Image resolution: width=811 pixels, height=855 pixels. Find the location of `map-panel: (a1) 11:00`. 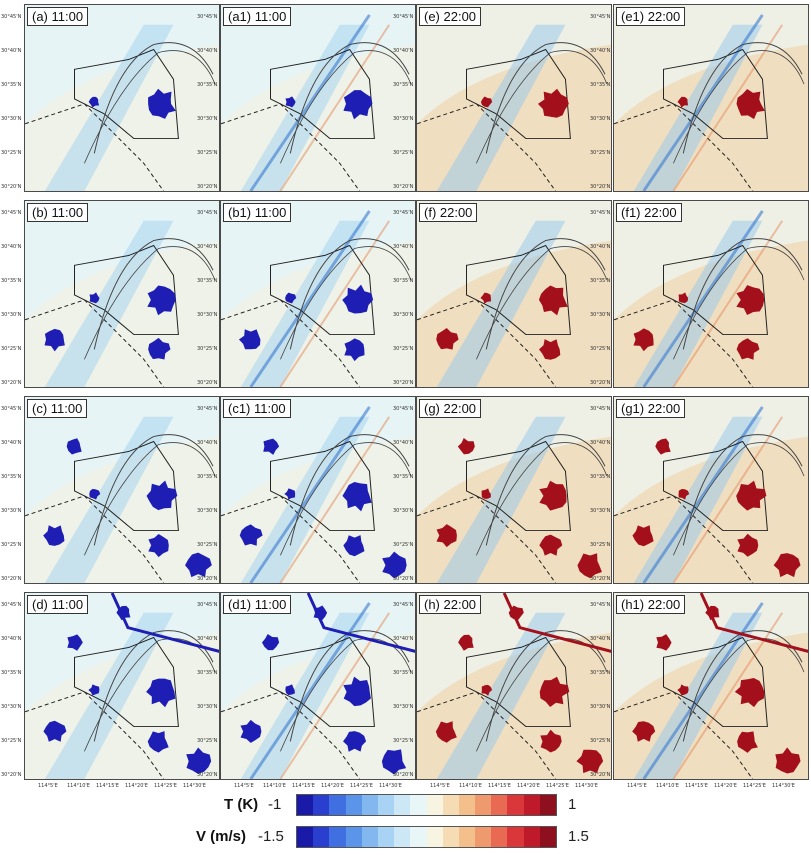

map-panel: (a1) 11:00 is located at coordinates (318, 98).